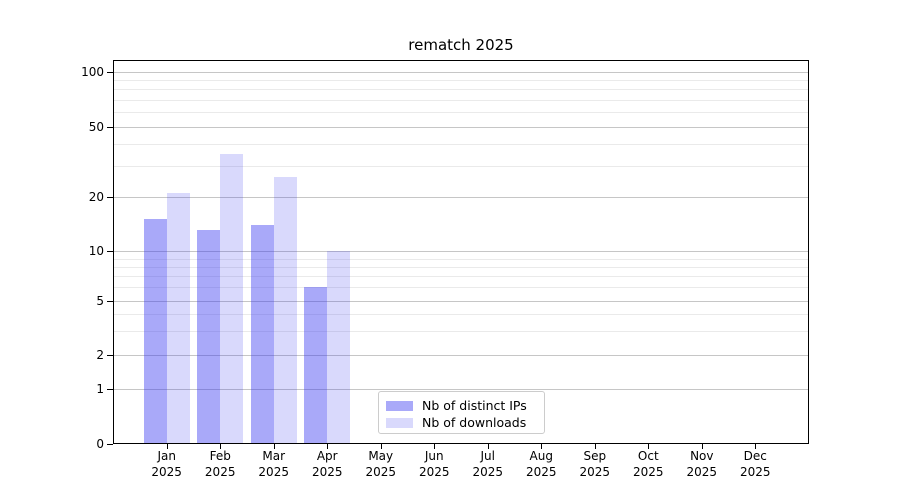  What do you see at coordinates (220, 464) in the screenshot?
I see `x-tick-label-feb: Feb 2025` at bounding box center [220, 464].